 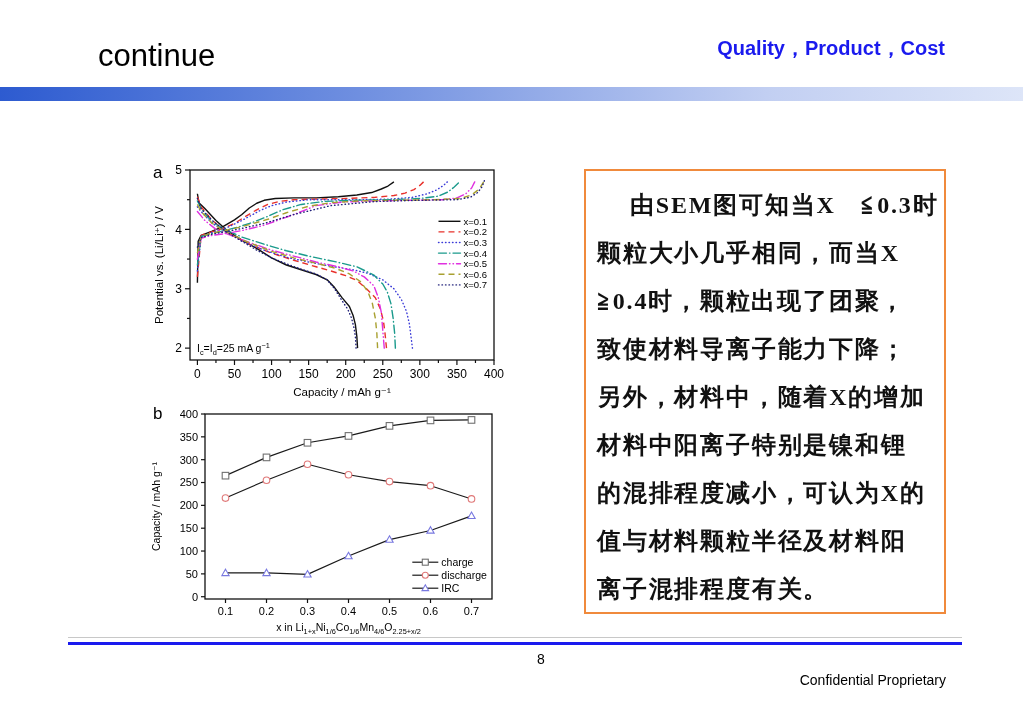 I want to click on legend-label: discharge, so click(x=464, y=574).